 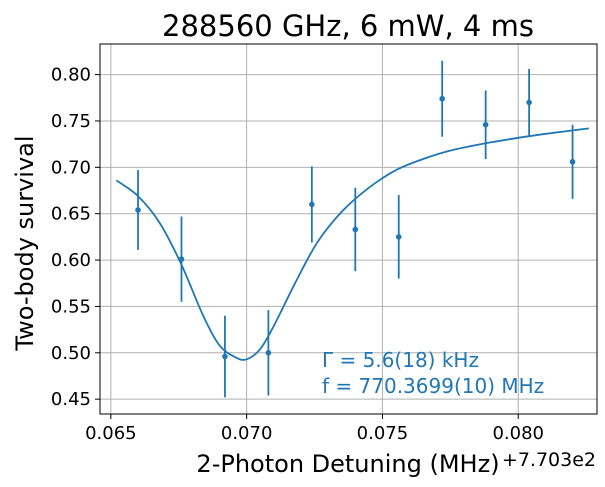 What do you see at coordinates (348, 26) in the screenshot?
I see `chart-title: 288560 GHz, 6 mW, 4 ms` at bounding box center [348, 26].